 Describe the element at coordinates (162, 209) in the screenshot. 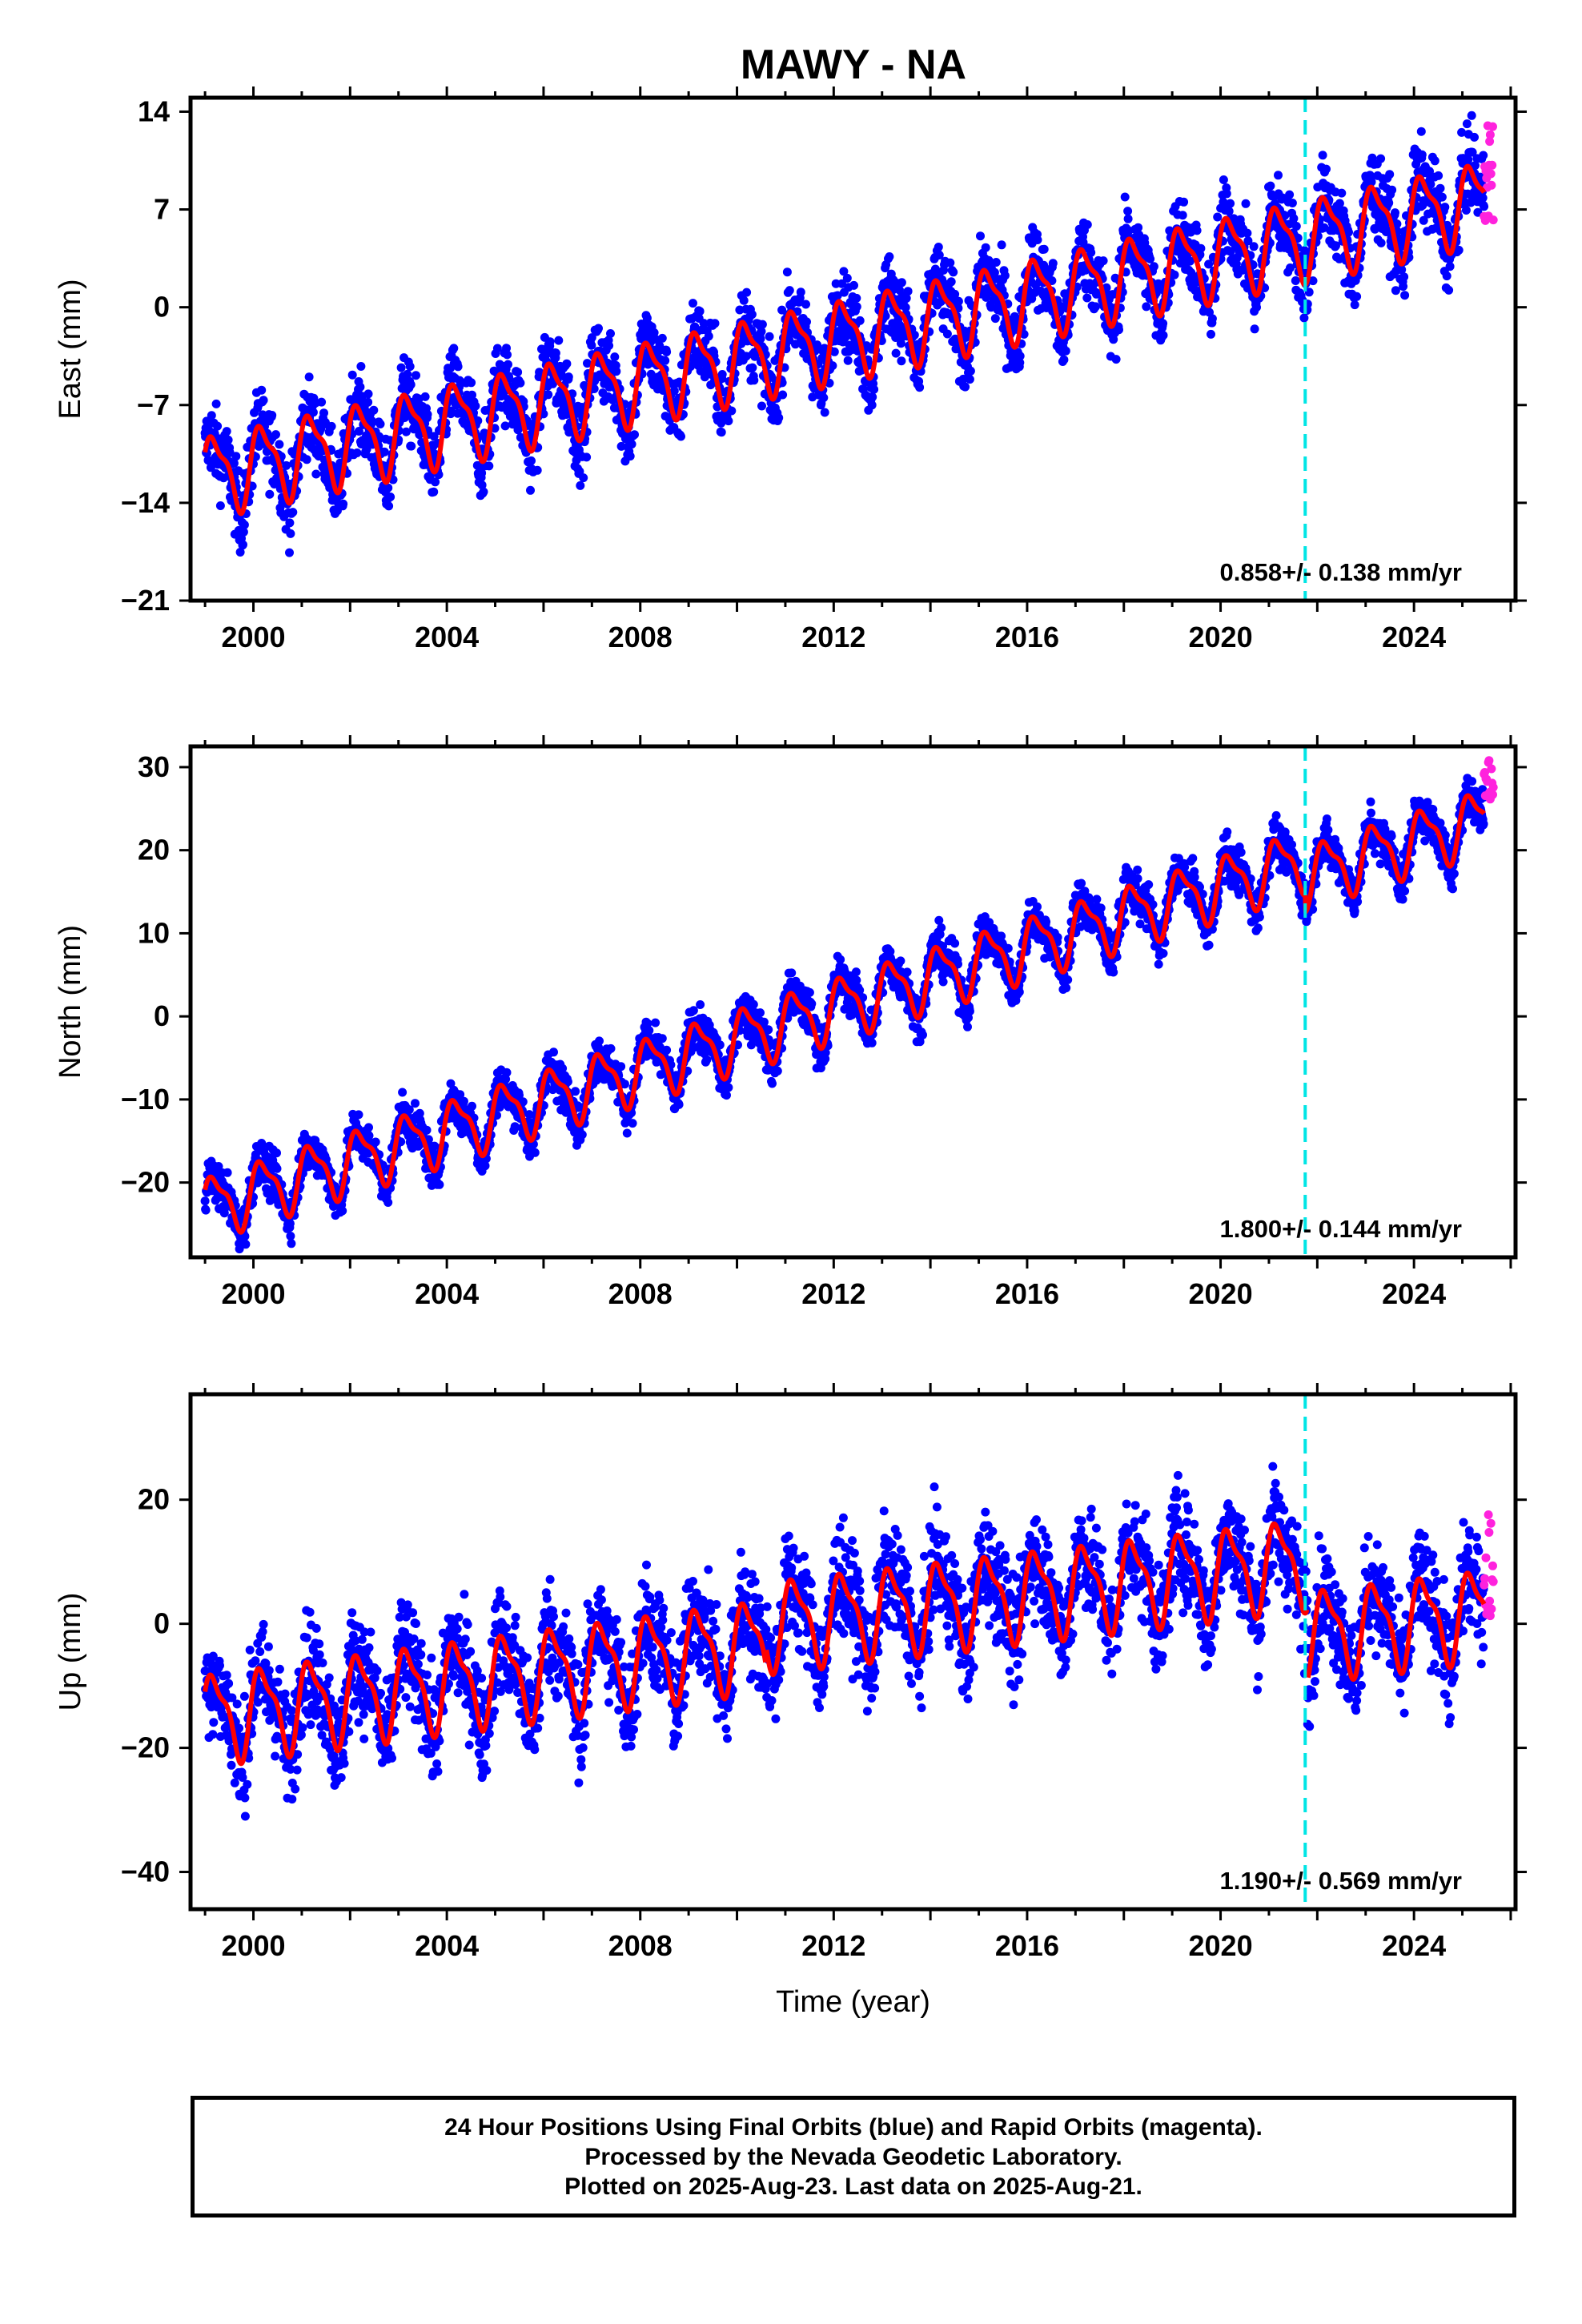

I see `y-tick-label: 7` at that location.